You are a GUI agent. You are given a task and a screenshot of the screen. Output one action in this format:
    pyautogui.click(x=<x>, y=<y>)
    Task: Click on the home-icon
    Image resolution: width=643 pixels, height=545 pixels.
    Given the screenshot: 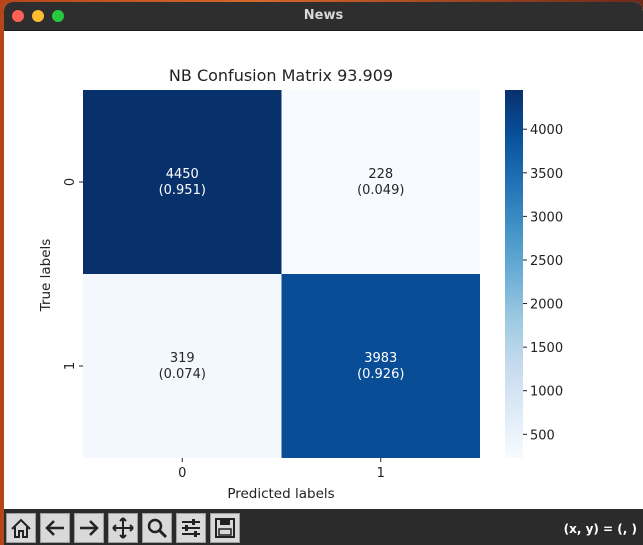 What is the action you would take?
    pyautogui.click(x=21, y=528)
    